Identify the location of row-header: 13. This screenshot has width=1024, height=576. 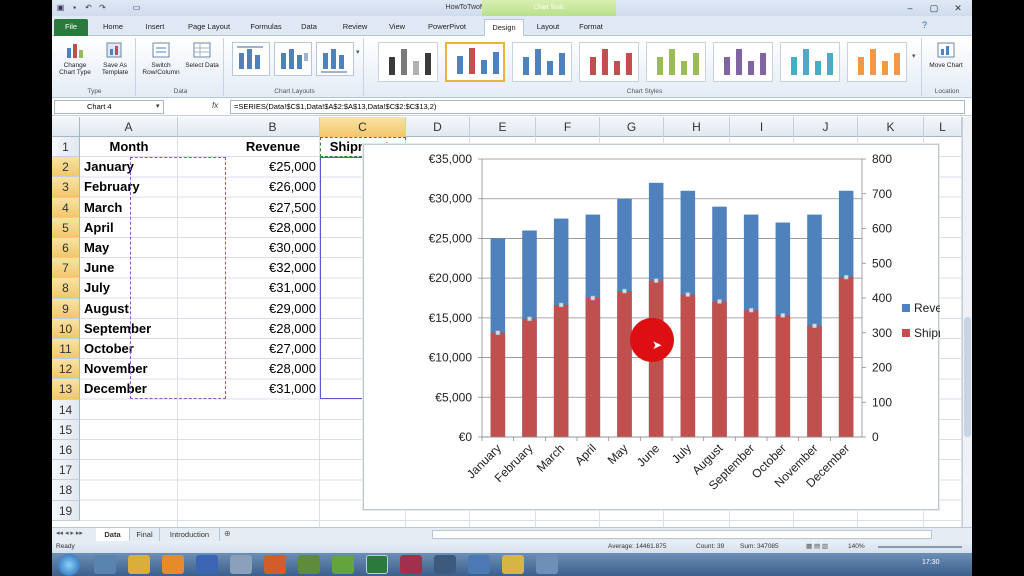
(66, 389).